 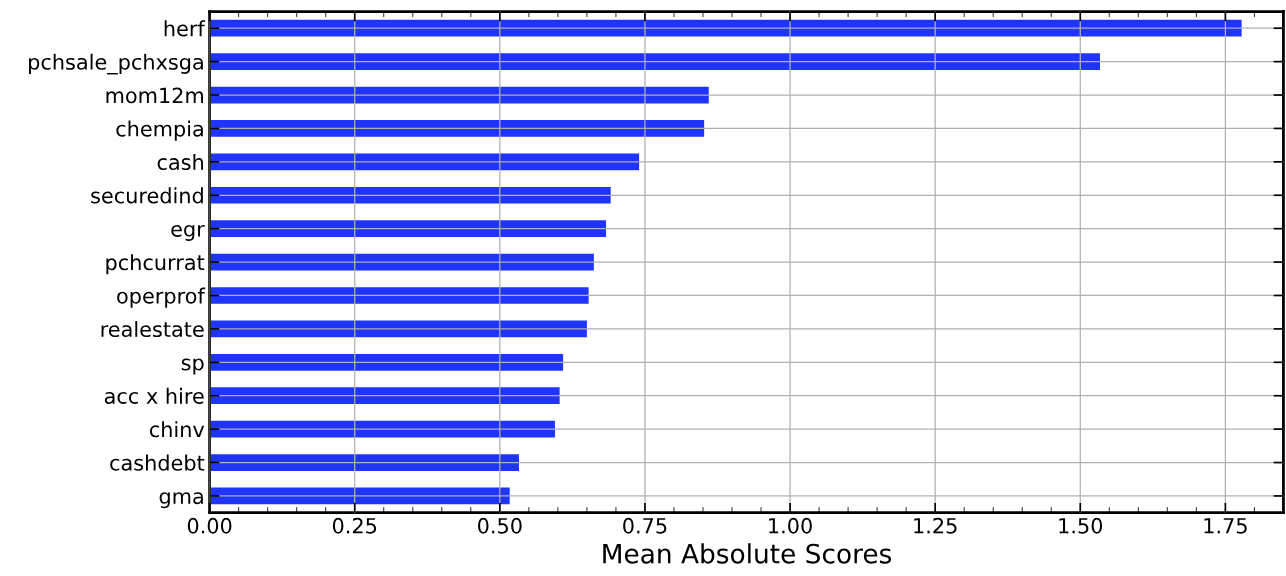 What do you see at coordinates (152, 329) in the screenshot?
I see `y-tick-label: realestate` at bounding box center [152, 329].